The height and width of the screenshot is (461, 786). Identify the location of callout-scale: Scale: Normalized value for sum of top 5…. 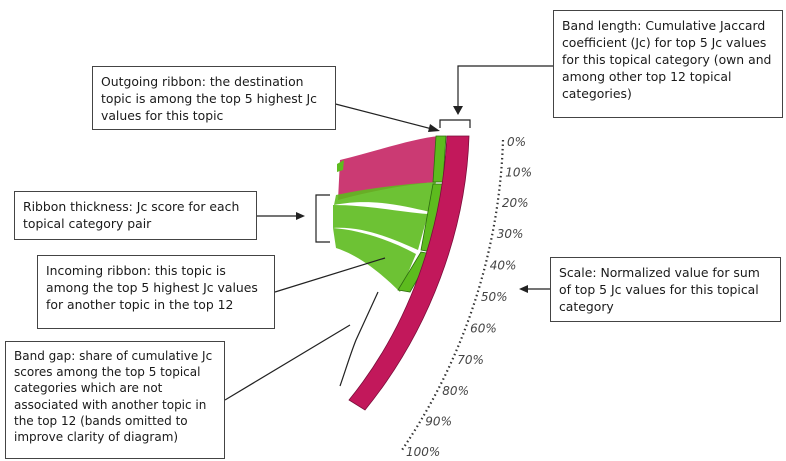
(665, 289).